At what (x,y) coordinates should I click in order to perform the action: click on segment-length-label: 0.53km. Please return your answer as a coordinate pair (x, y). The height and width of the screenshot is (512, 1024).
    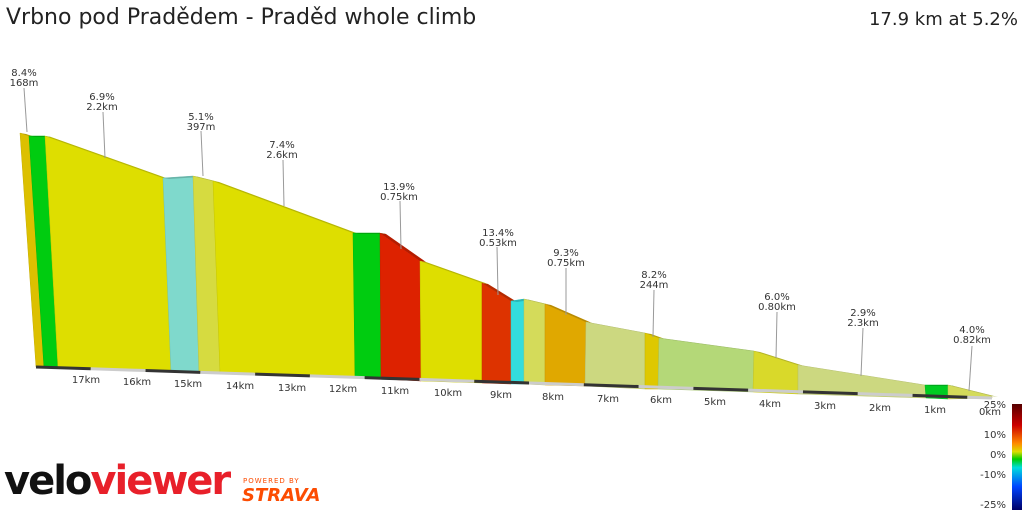
    Looking at the image, I should click on (498, 243).